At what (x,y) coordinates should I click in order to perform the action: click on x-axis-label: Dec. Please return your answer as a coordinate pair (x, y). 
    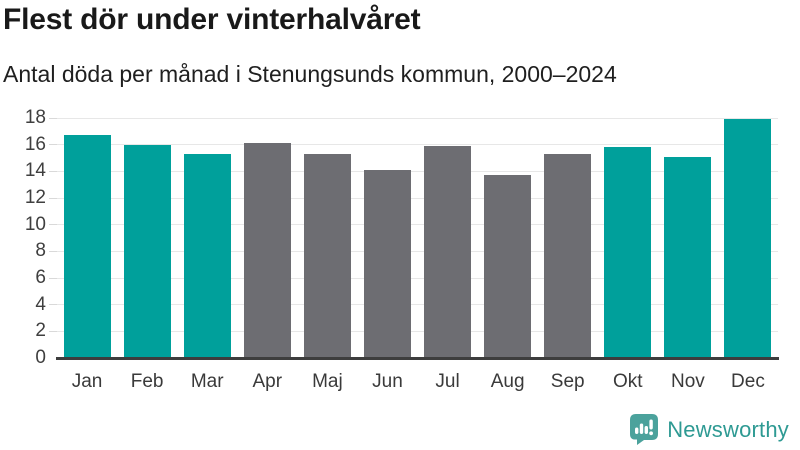
    Looking at the image, I should click on (748, 381).